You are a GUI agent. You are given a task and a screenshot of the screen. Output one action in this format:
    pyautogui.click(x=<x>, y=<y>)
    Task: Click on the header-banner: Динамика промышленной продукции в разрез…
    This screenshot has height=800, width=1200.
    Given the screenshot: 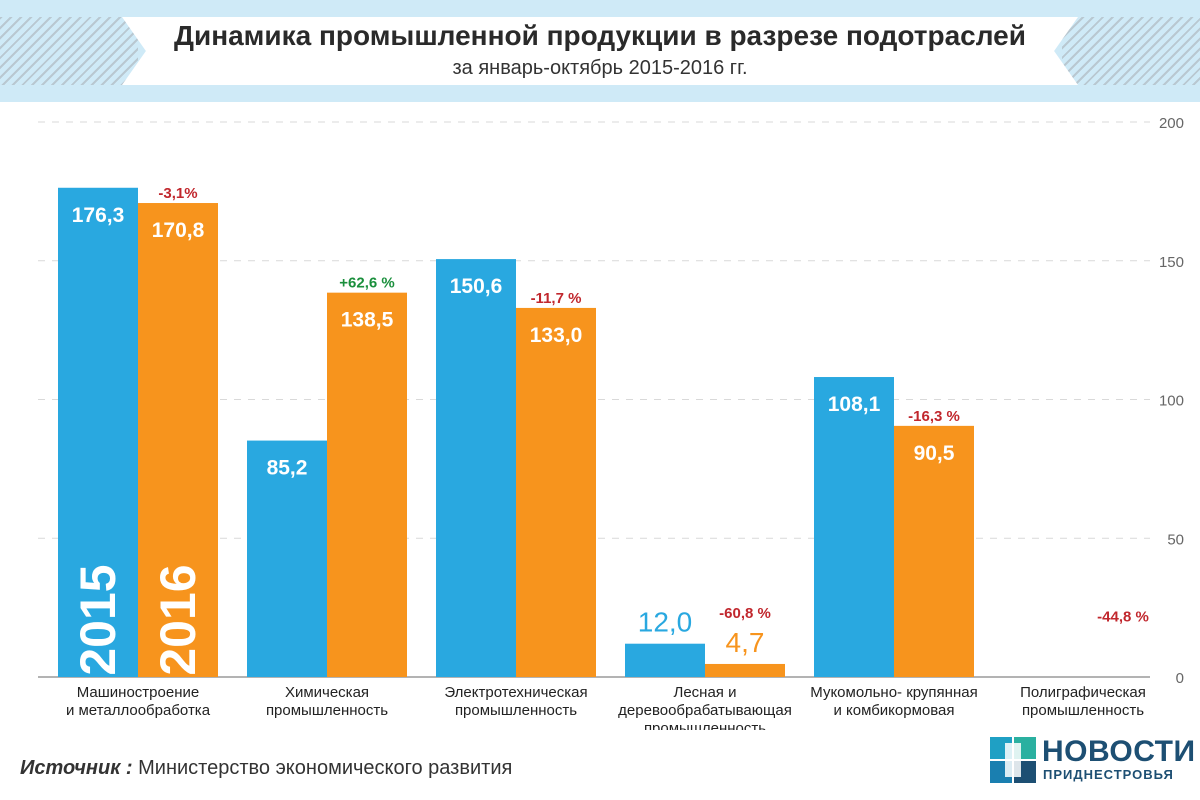 What is the action you would take?
    pyautogui.click(x=600, y=51)
    